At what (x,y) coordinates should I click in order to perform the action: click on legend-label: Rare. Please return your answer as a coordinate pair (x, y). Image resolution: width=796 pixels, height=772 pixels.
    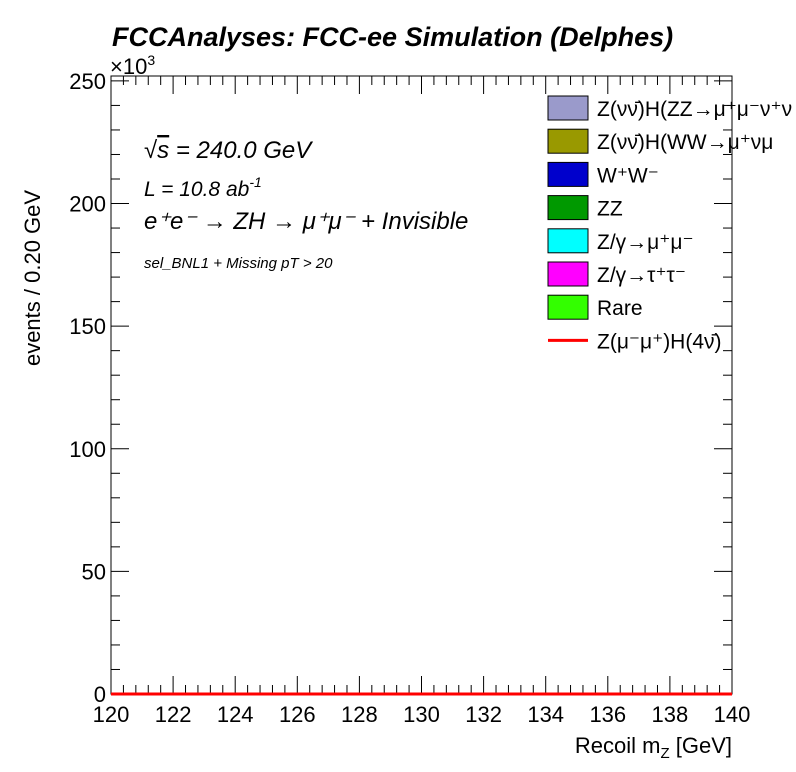
    Looking at the image, I should click on (620, 308).